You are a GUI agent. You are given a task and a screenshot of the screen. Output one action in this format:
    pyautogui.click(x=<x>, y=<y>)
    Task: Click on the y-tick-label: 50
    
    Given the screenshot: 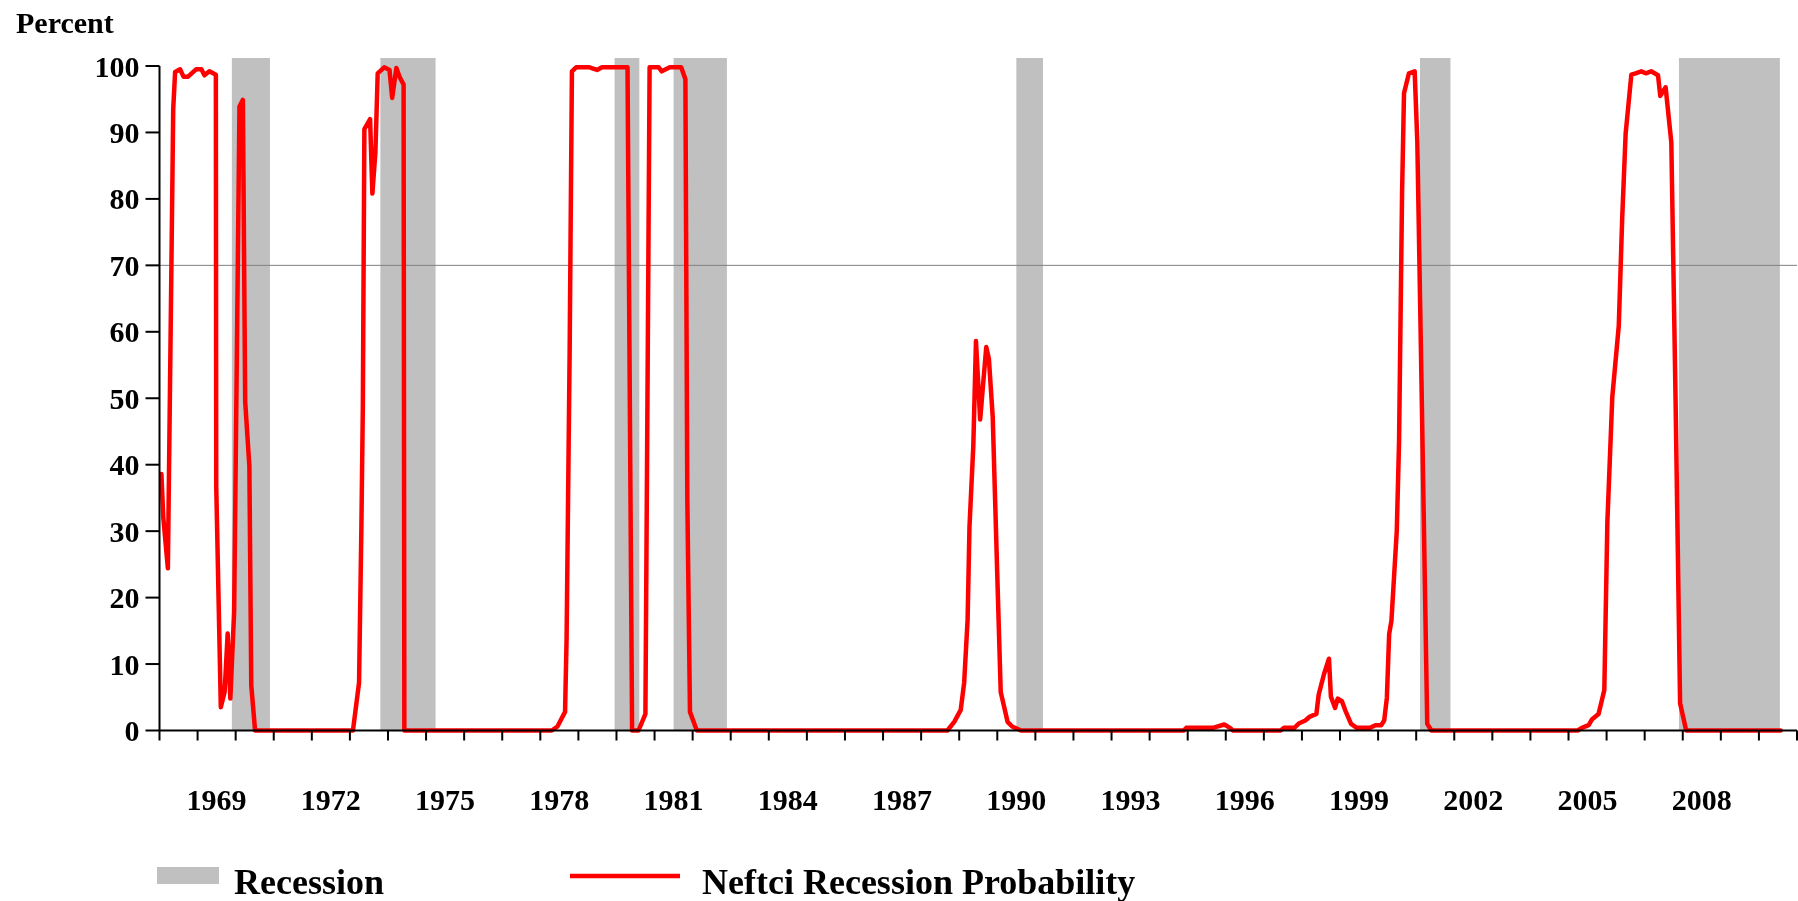 What is the action you would take?
    pyautogui.click(x=124, y=398)
    